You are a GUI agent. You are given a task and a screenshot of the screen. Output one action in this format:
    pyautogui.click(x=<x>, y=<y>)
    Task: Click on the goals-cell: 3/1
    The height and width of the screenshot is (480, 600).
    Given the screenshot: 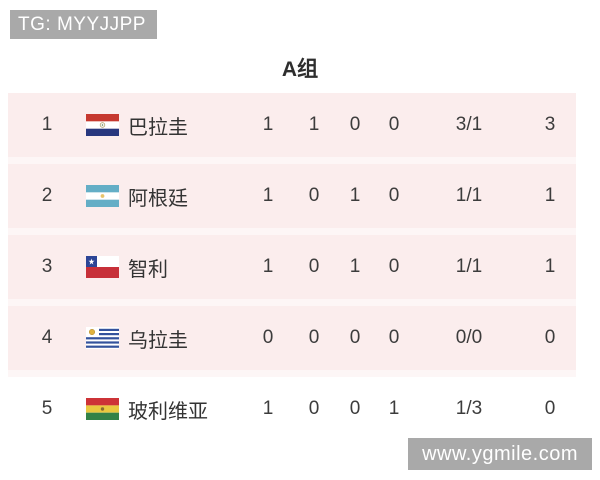 What is the action you would take?
    pyautogui.click(x=469, y=124)
    